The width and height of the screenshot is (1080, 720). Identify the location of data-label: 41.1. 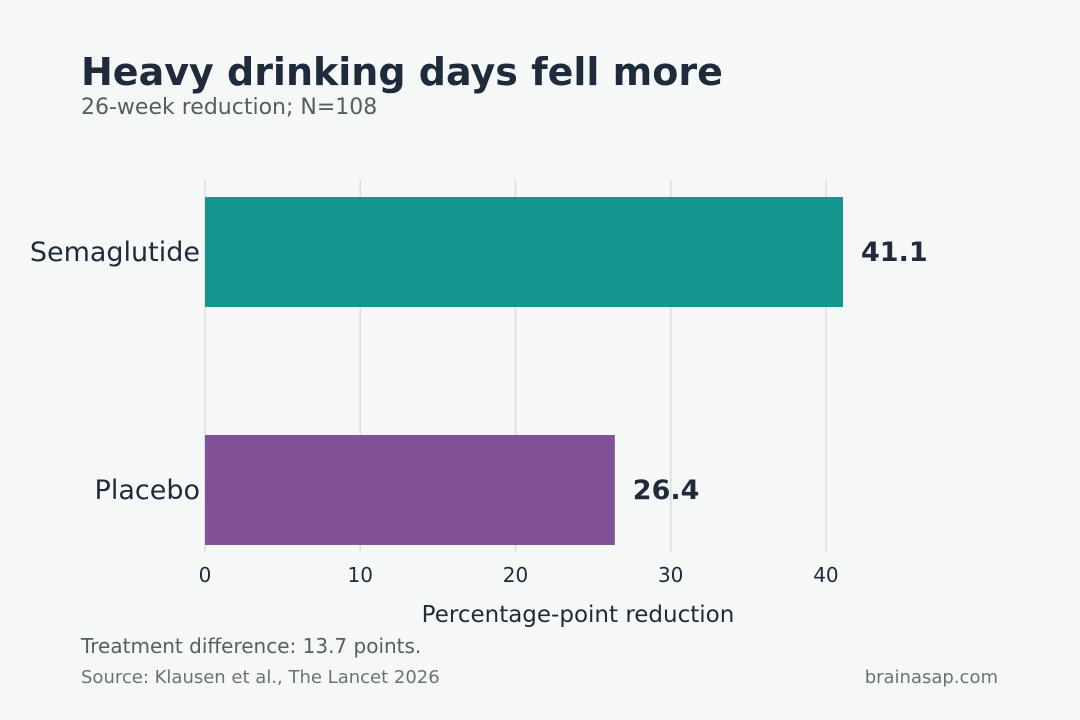
(894, 252).